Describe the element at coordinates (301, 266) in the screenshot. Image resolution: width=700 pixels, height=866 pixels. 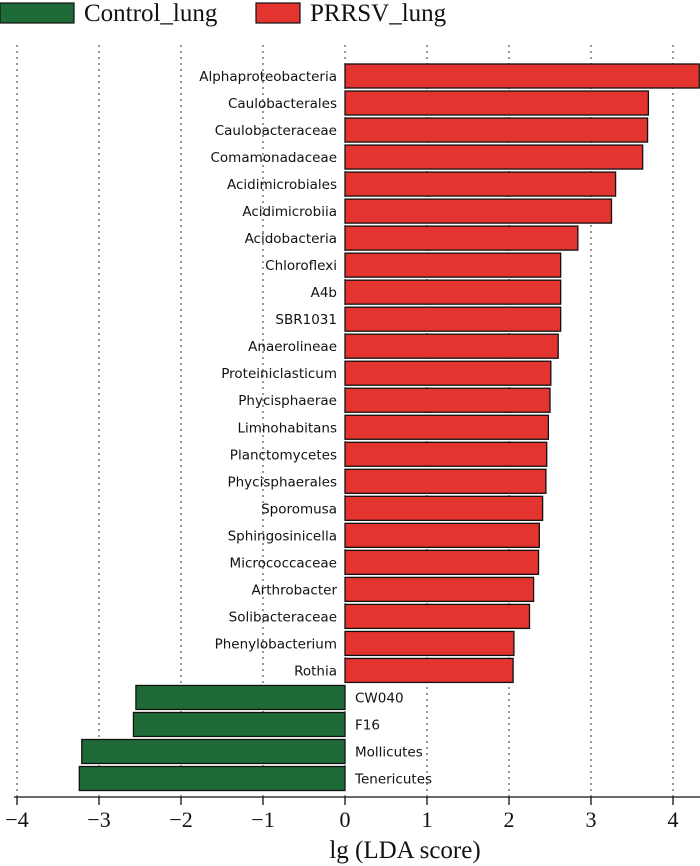
I see `category-label: Chloroflexi` at that location.